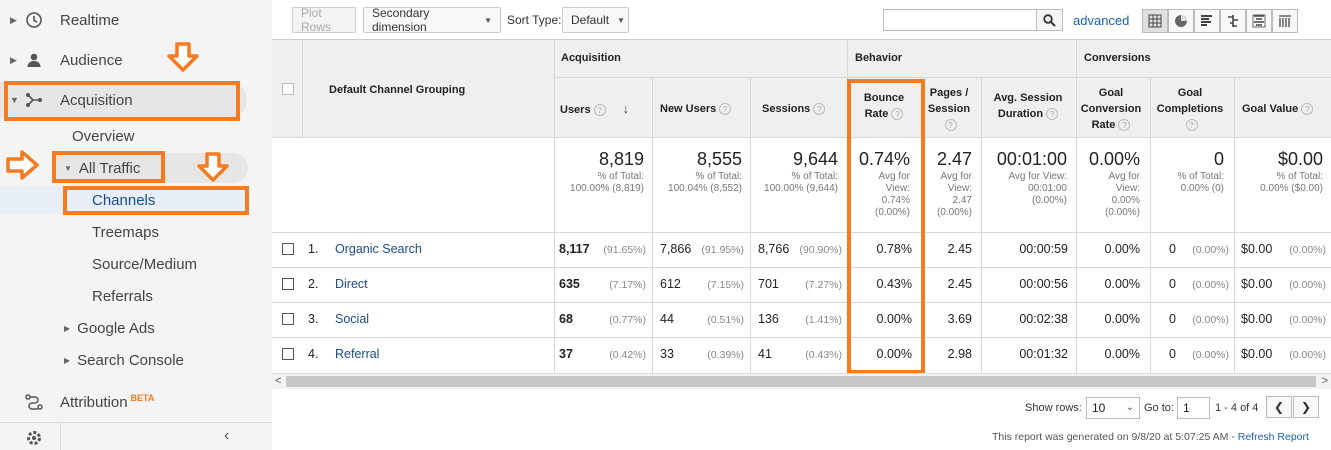 The image size is (1331, 450). I want to click on total-avg-session-duration: 00:01:00, so click(1031, 159).